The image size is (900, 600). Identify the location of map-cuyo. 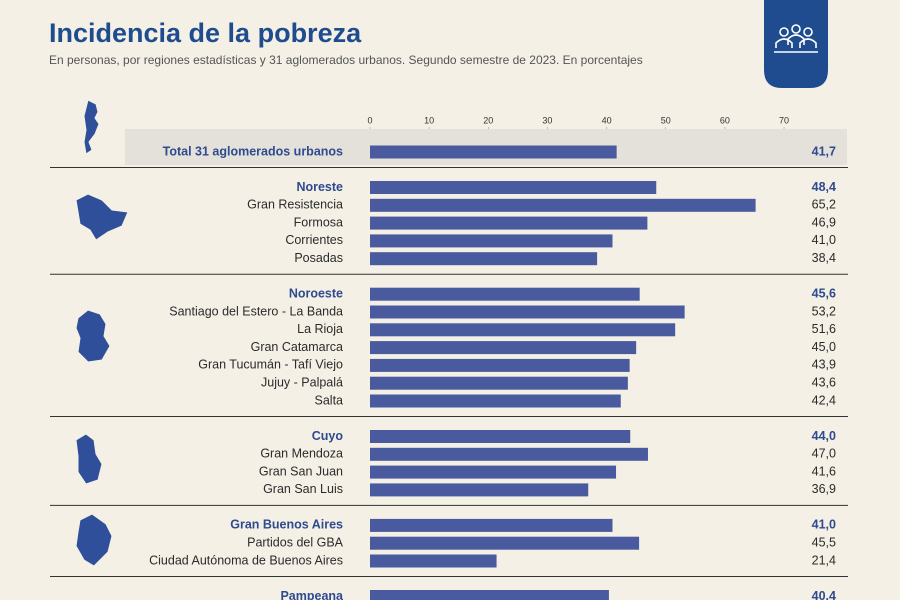
(89, 459).